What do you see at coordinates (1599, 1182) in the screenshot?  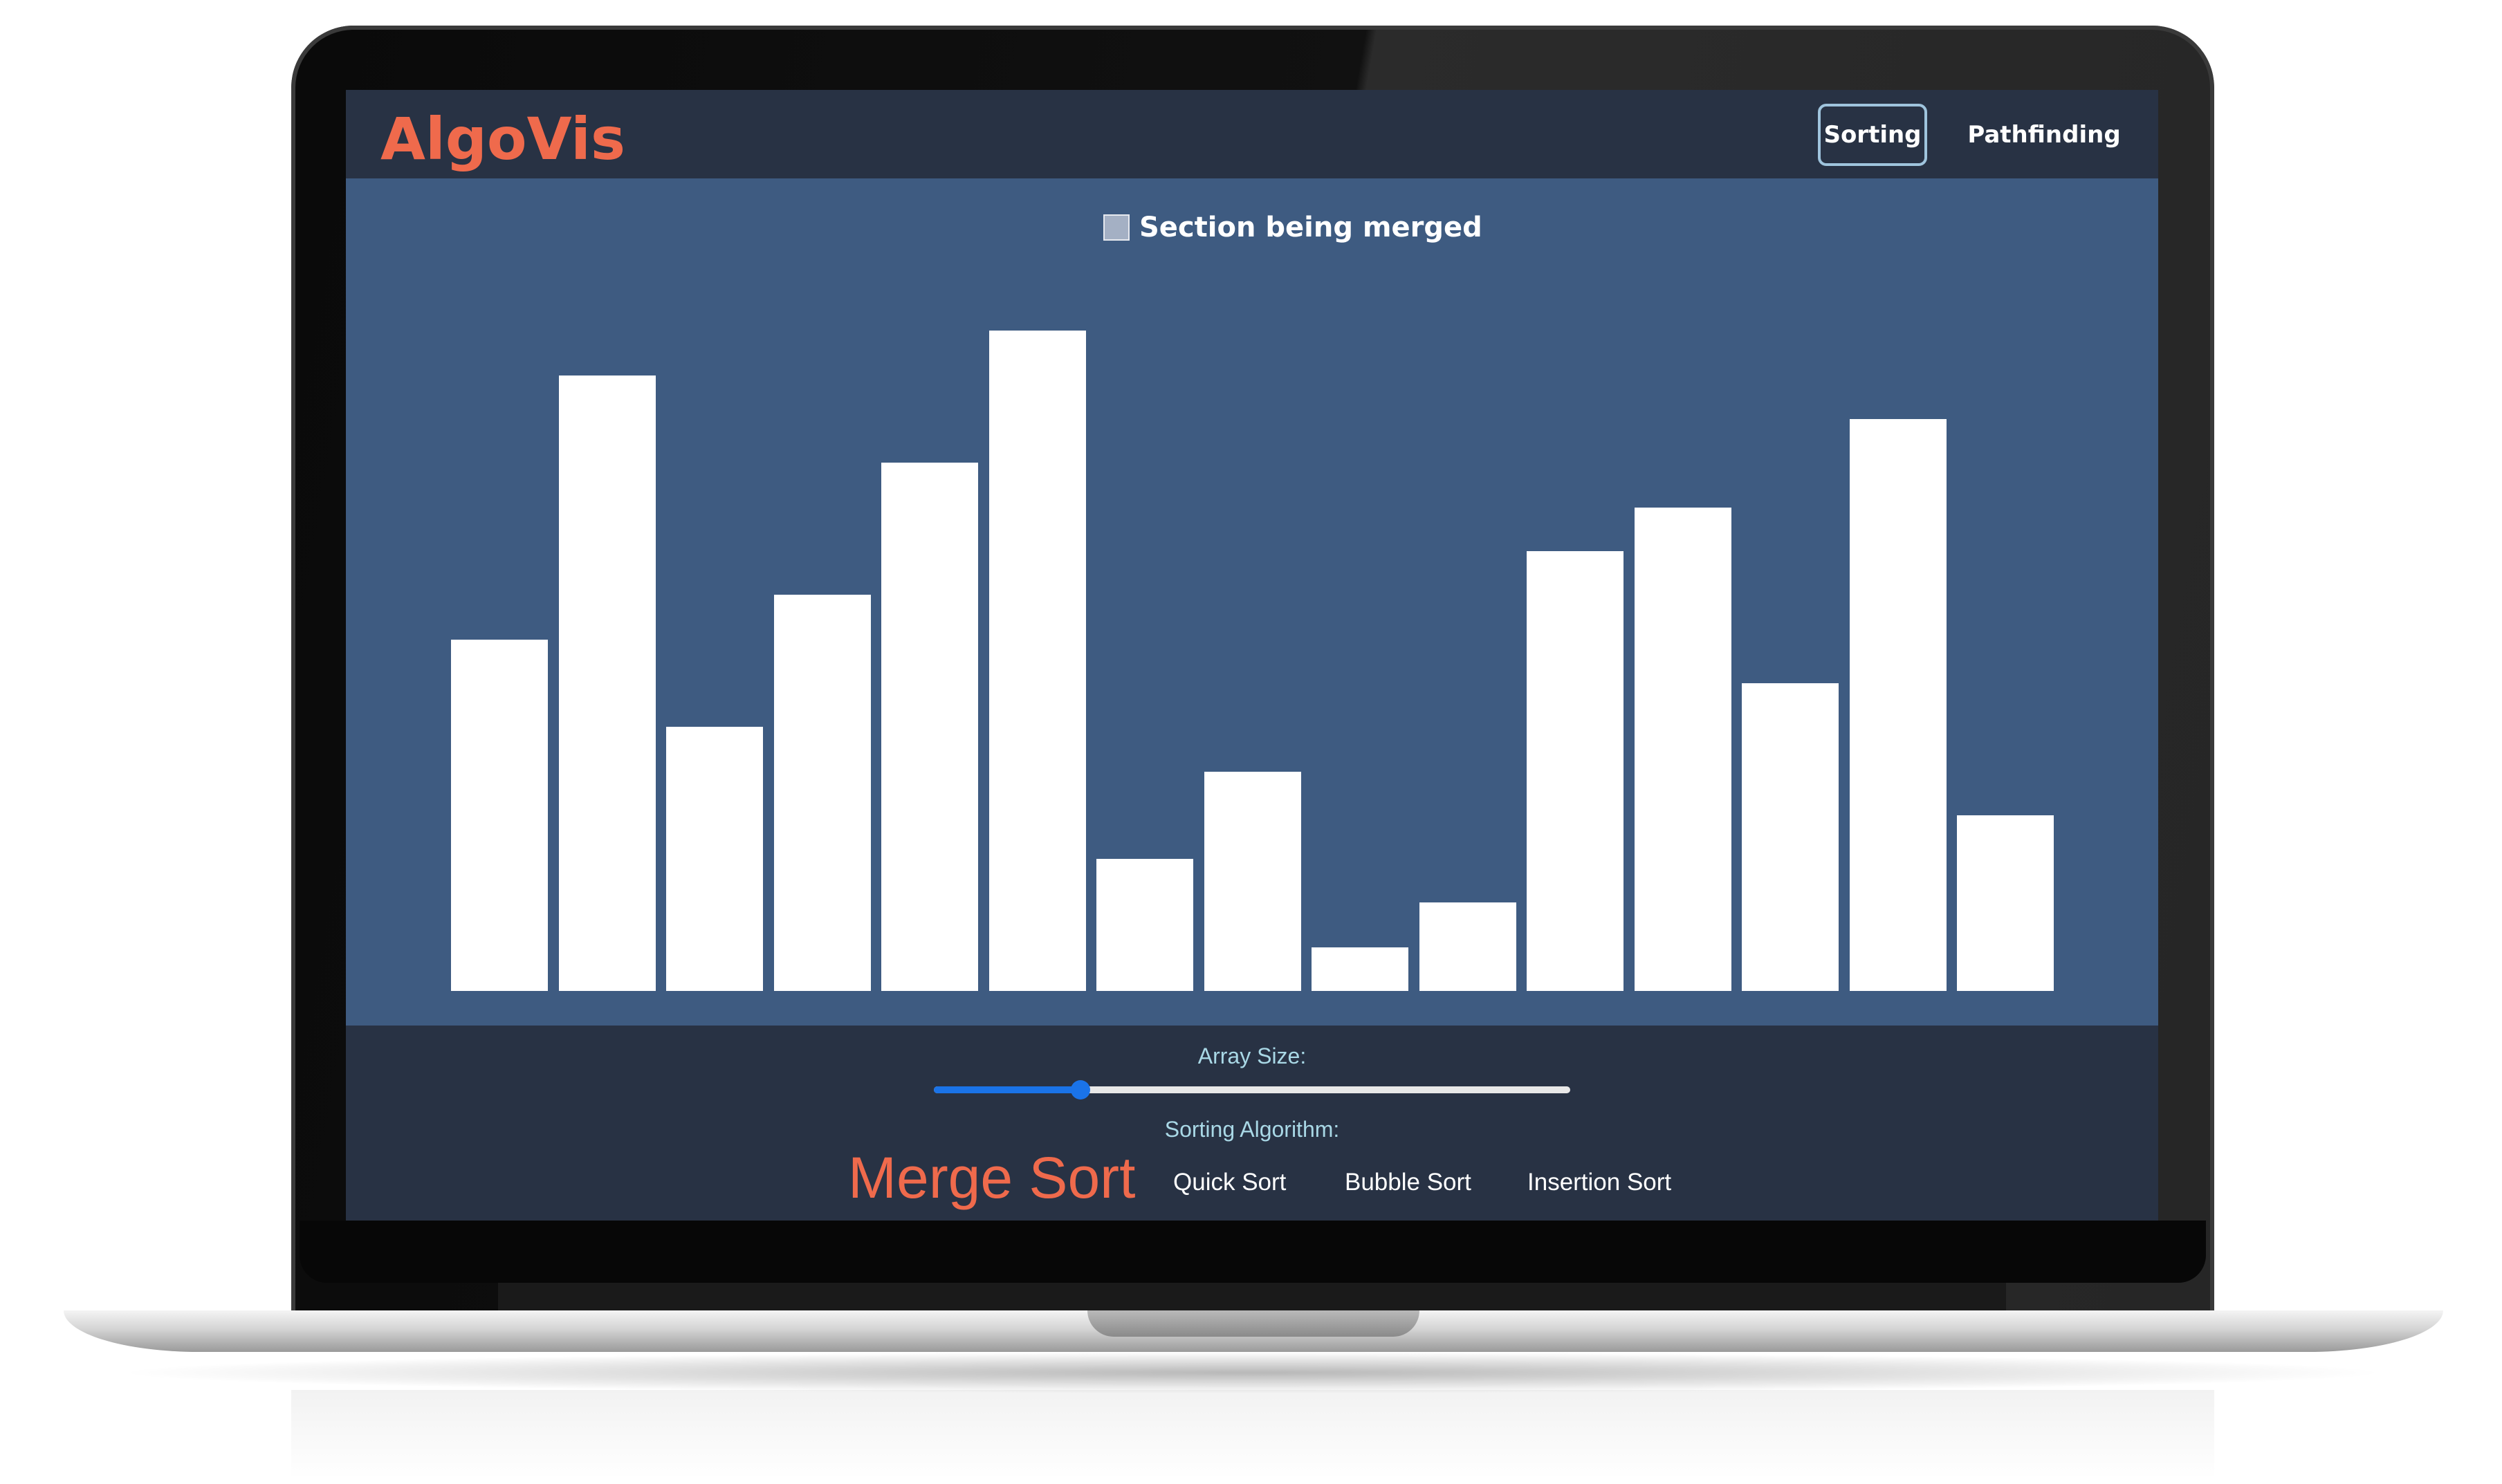 I see `algo-insertion-sort: Insertion Sort` at bounding box center [1599, 1182].